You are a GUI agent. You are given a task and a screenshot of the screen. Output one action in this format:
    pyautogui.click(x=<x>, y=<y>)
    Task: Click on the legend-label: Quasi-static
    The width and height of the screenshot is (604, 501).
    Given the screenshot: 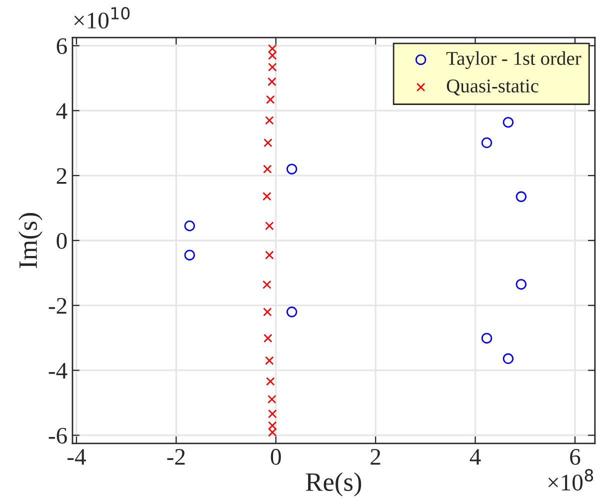 What is the action you would take?
    pyautogui.click(x=492, y=87)
    